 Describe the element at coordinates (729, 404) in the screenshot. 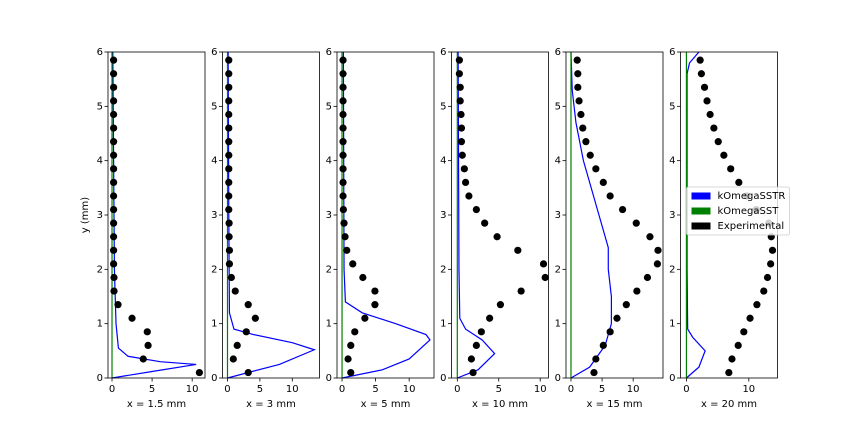

I see `x-axis-label: x = 20 mm` at that location.